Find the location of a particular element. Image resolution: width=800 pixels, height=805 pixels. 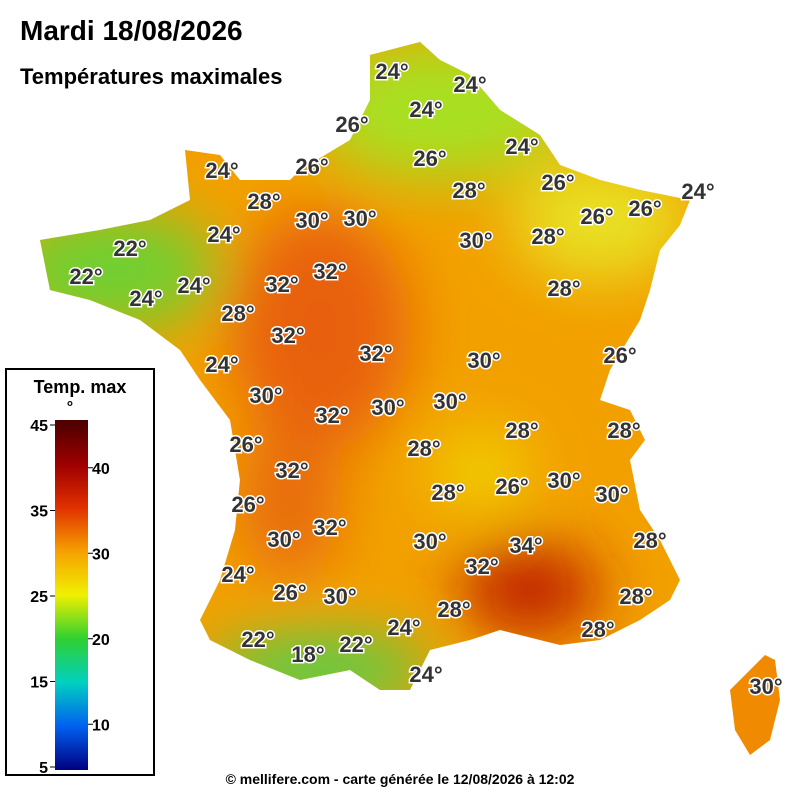

temperature-label: 18° is located at coordinates (307, 654).